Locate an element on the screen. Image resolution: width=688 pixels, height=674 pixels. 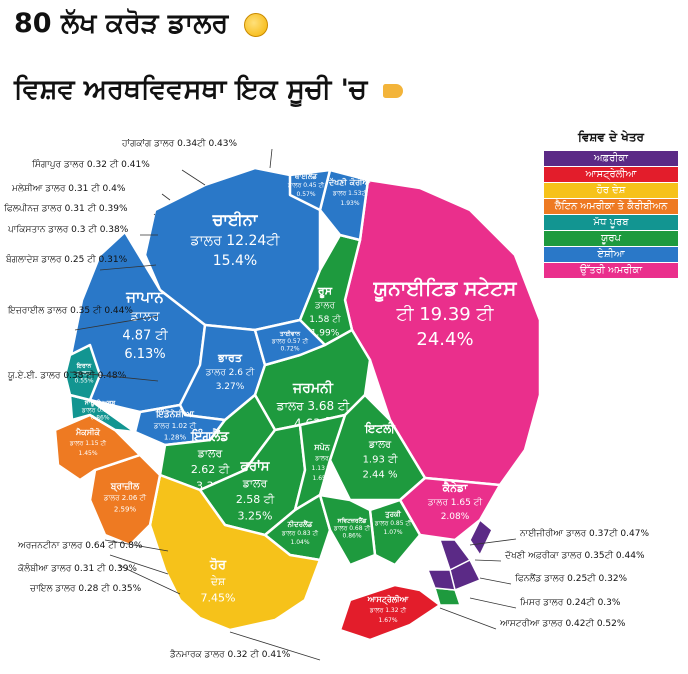
cell-label: 7.45% is located at coordinates (218, 597).